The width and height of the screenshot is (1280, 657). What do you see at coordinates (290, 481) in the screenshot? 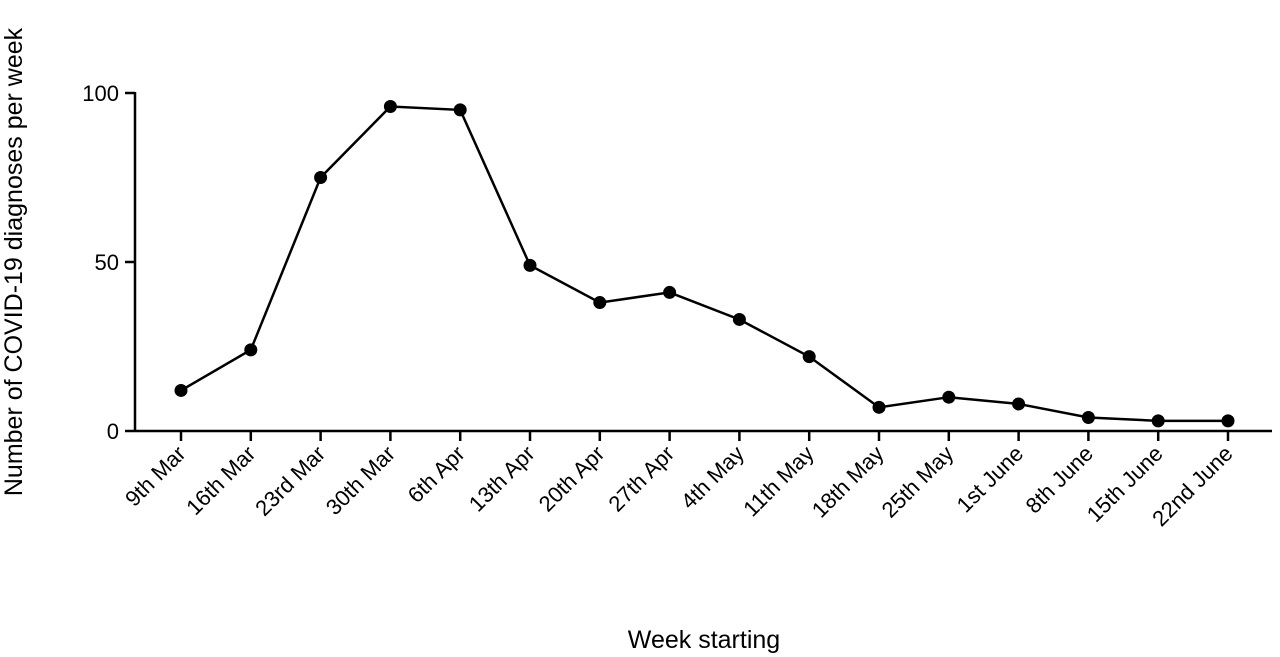
I see `x-tick-label: 23rd Mar` at bounding box center [290, 481].